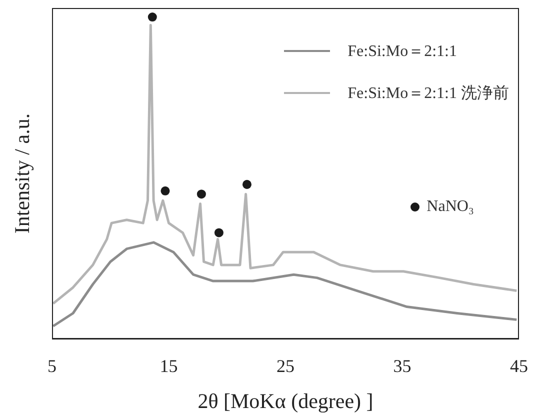  I want to click on legend-label: Fe:Si:Mo＝2:1:1 洗浄前, so click(428, 94).